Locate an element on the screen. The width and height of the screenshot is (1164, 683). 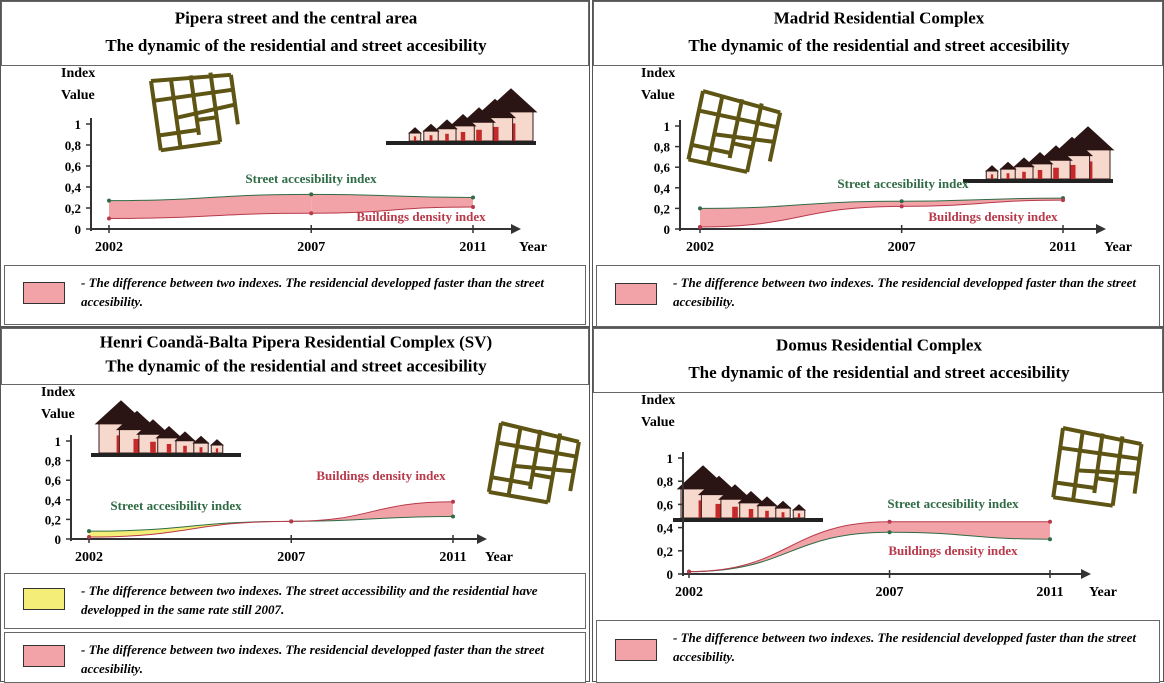
street-map-icon is located at coordinates (533, 463).